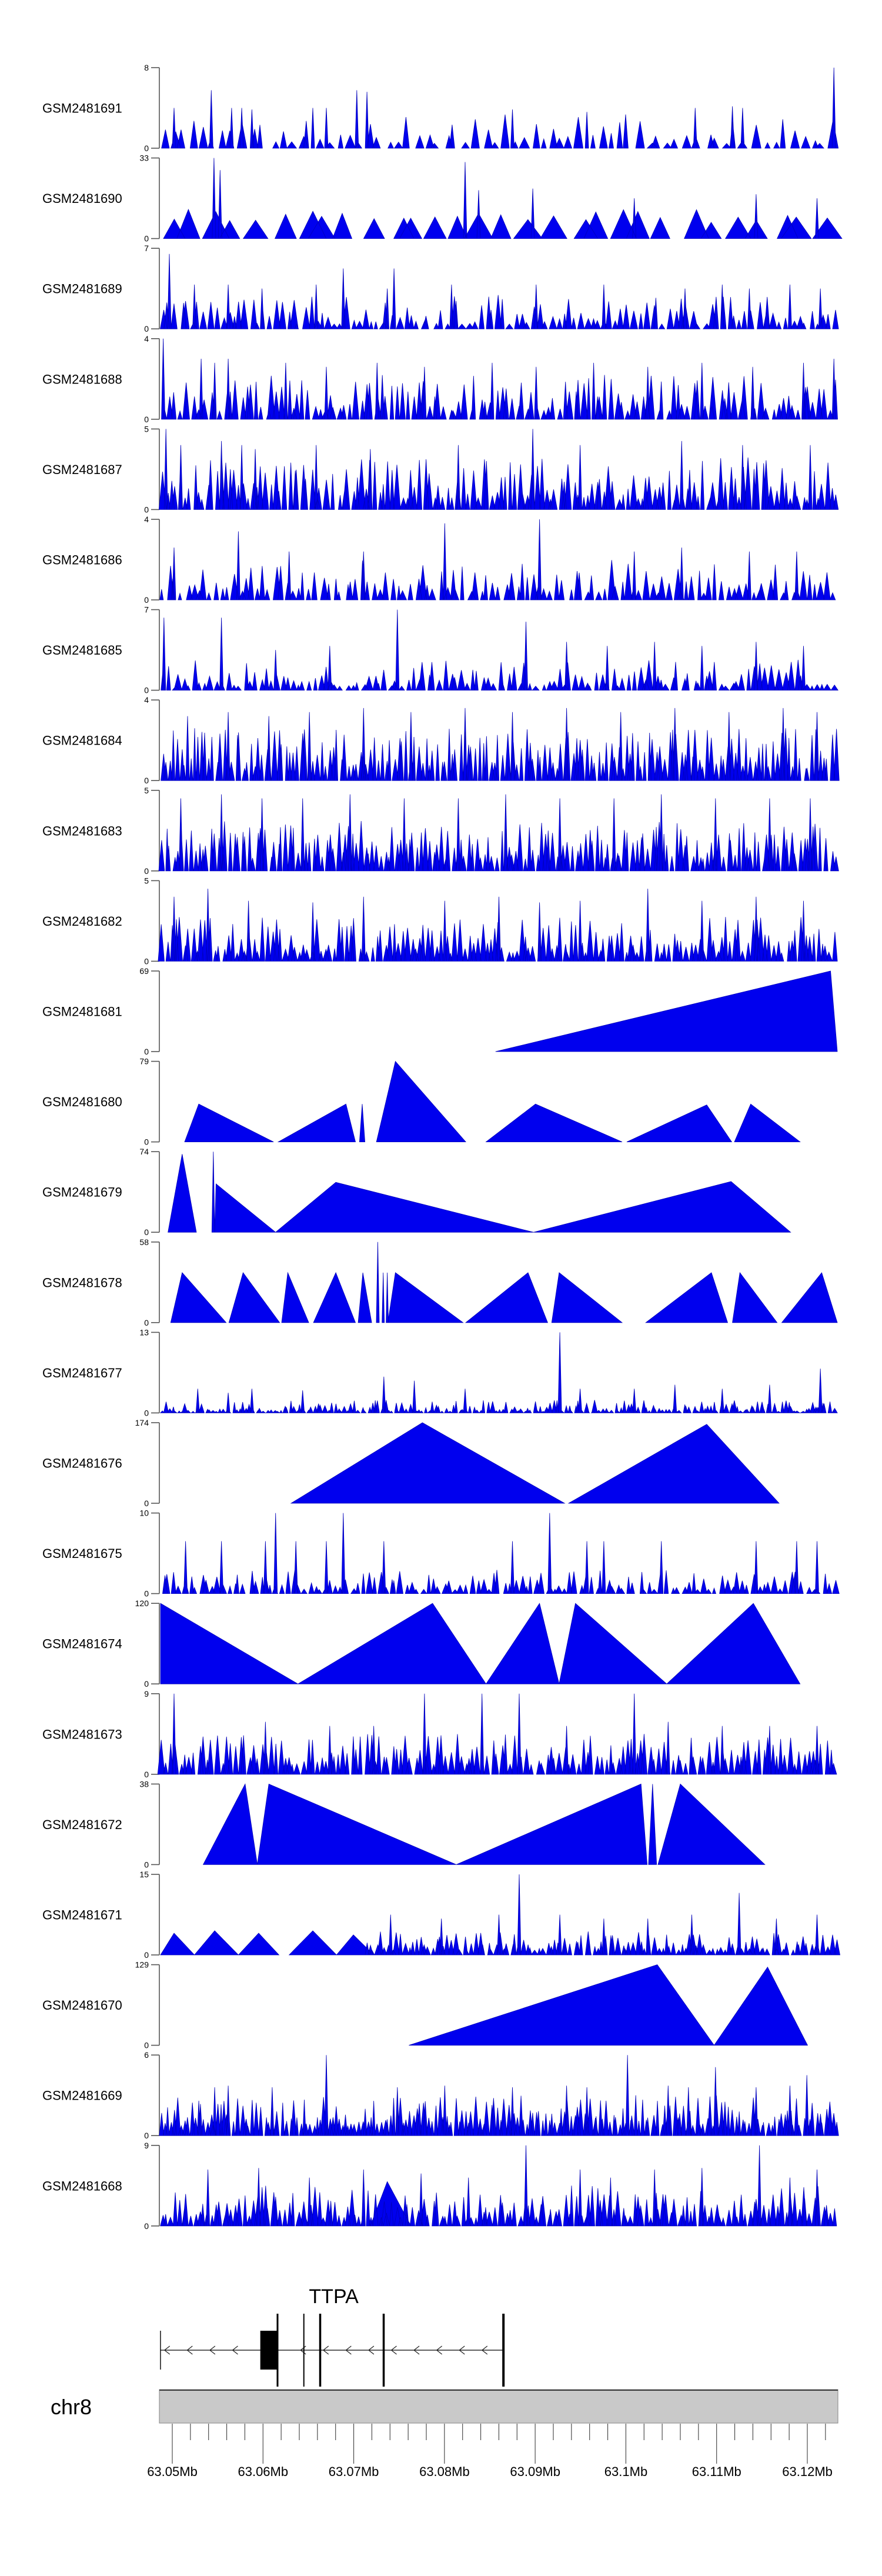  What do you see at coordinates (82, 560) in the screenshot?
I see `track-label: GSM2481686` at bounding box center [82, 560].